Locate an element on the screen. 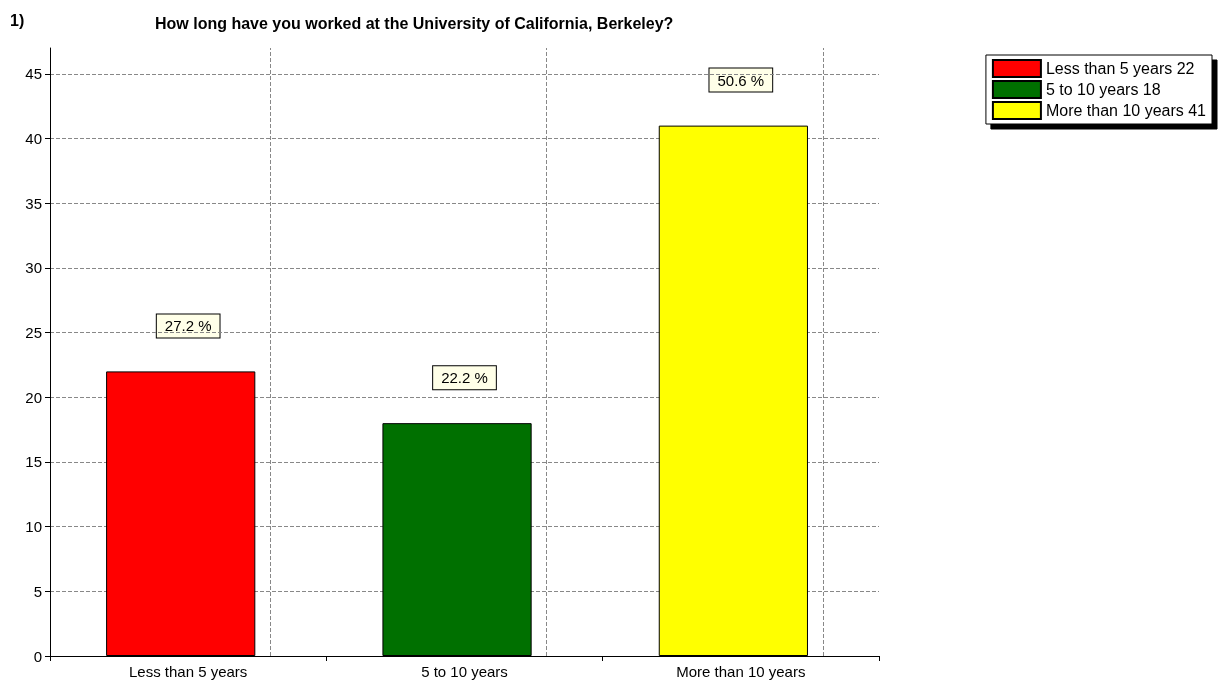 The image size is (1224, 698). legend-label: More than 10 years 41 is located at coordinates (1126, 110).